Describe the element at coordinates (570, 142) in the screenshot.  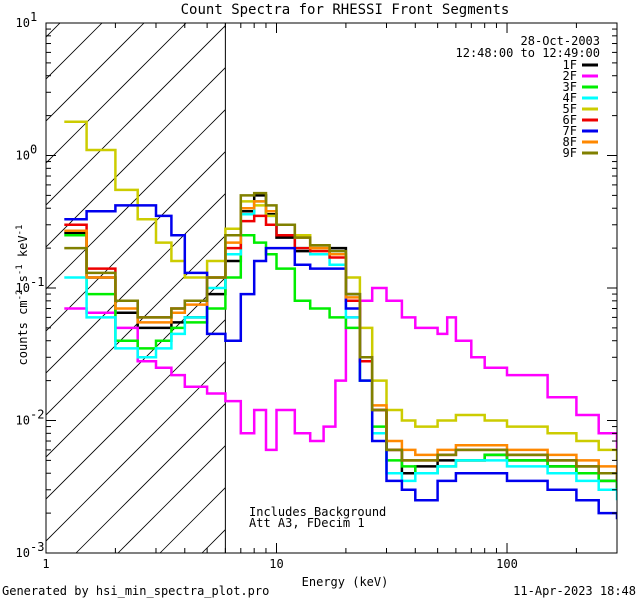
I see `legend-label: 8F` at that location.